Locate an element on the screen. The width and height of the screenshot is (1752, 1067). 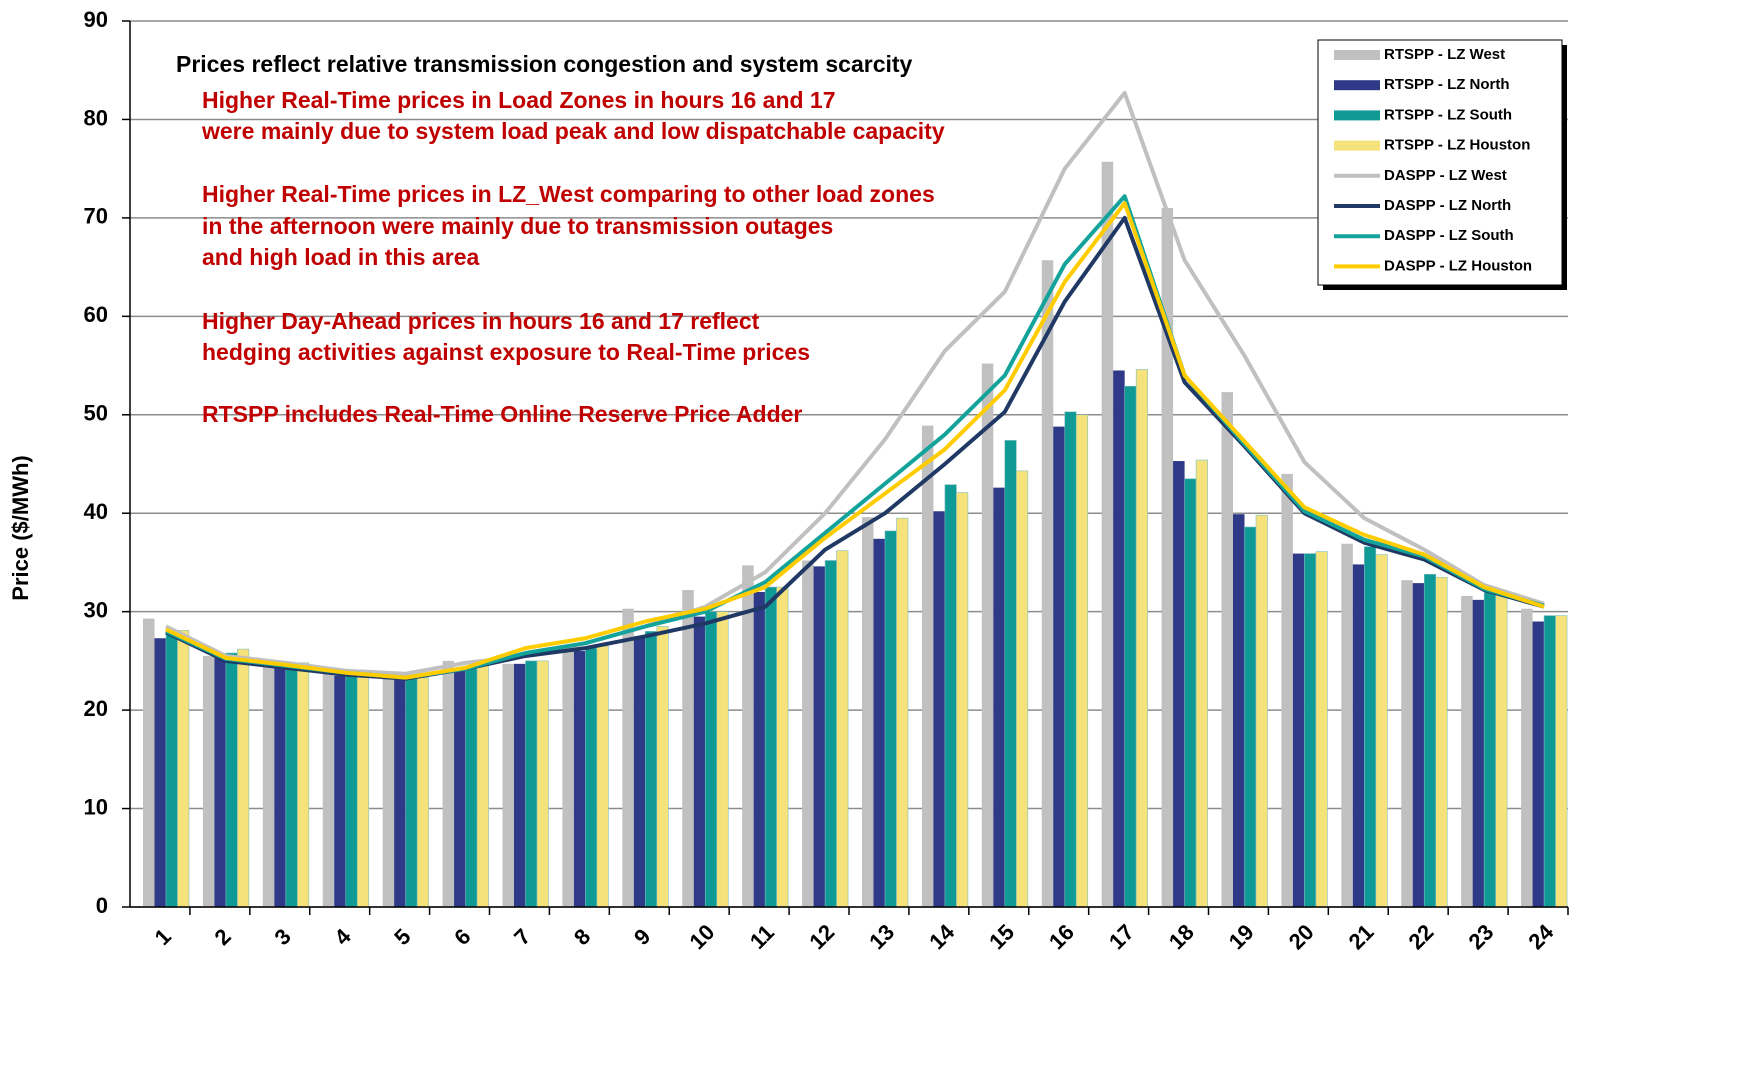
annotation: and high load in this area is located at coordinates (341, 257).